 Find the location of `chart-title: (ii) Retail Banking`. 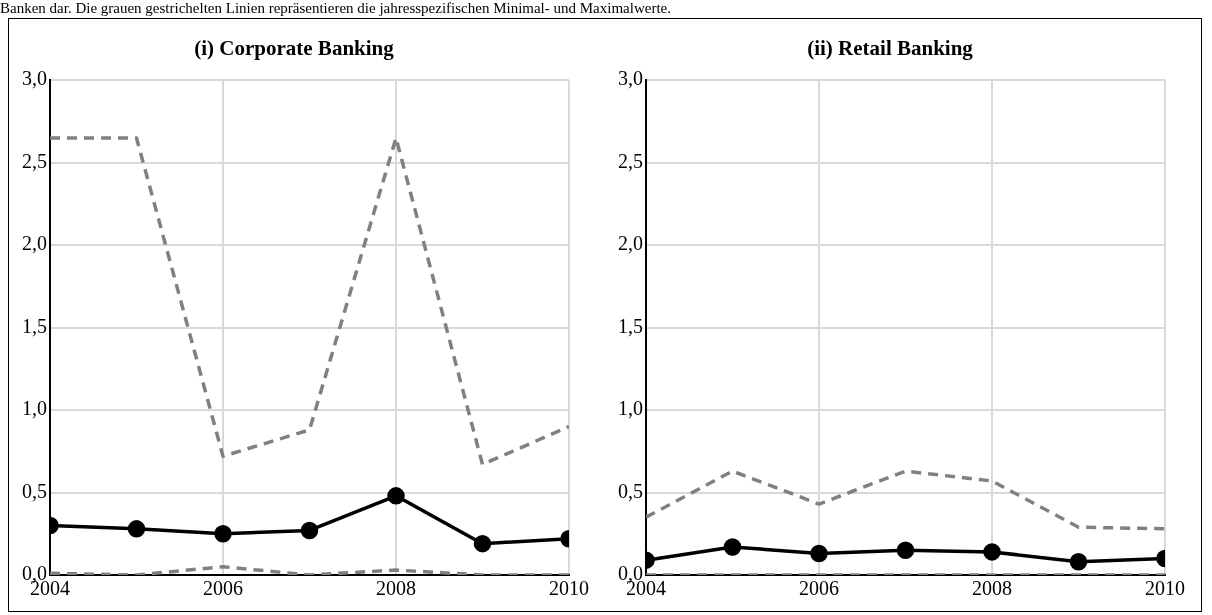

chart-title: (ii) Retail Banking is located at coordinates (890, 48).